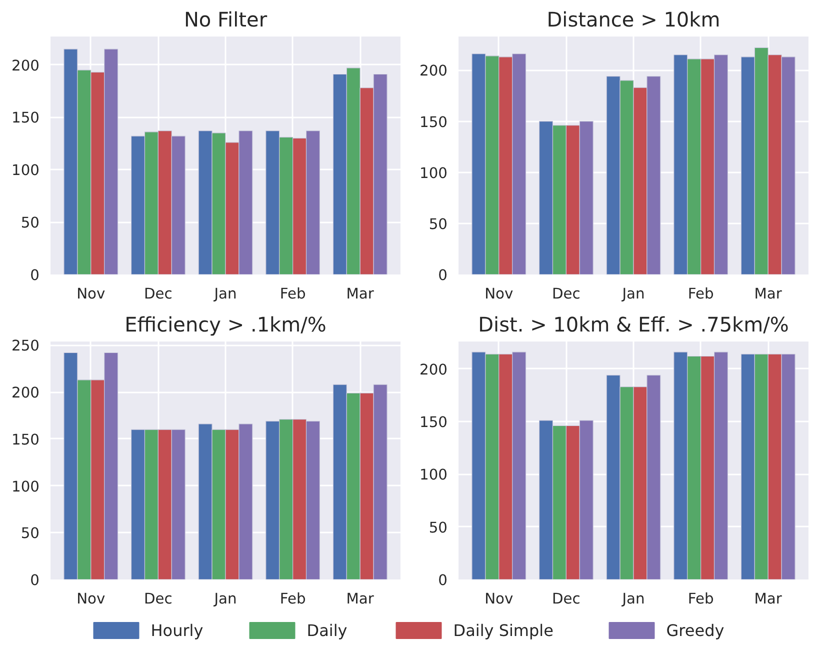 The image size is (820, 666). Describe the element at coordinates (503, 630) in the screenshot. I see `legend-label: Daily Simple` at that location.